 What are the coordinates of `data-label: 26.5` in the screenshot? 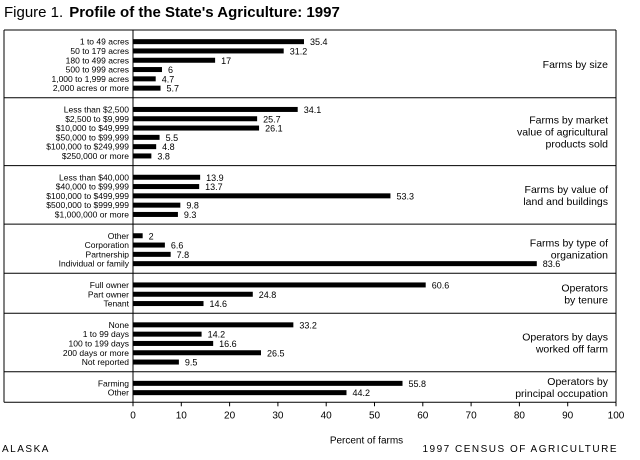 It's located at (276, 353).